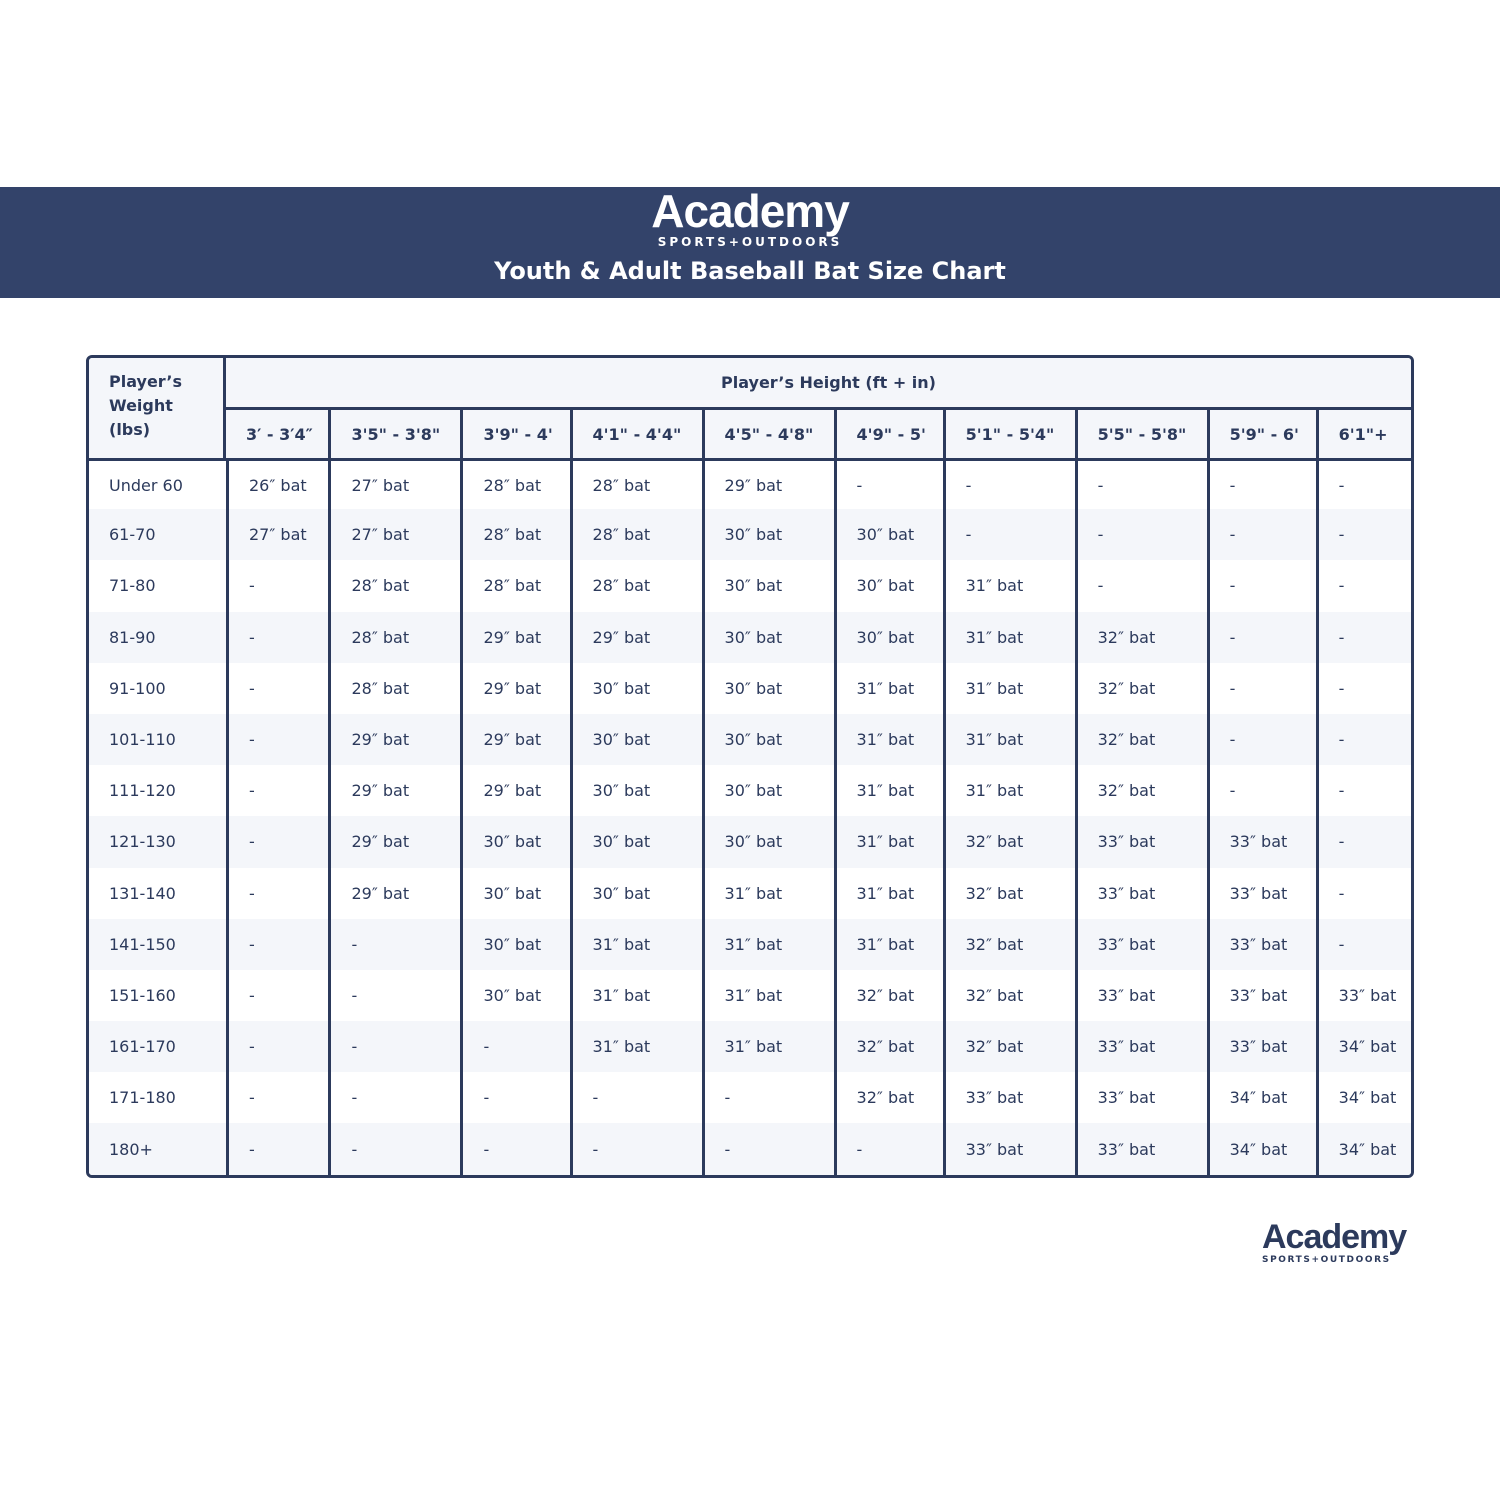 The height and width of the screenshot is (1500, 1500). I want to click on footer-logo-subtext: SPORTS+OUTDOORS, so click(1326, 1260).